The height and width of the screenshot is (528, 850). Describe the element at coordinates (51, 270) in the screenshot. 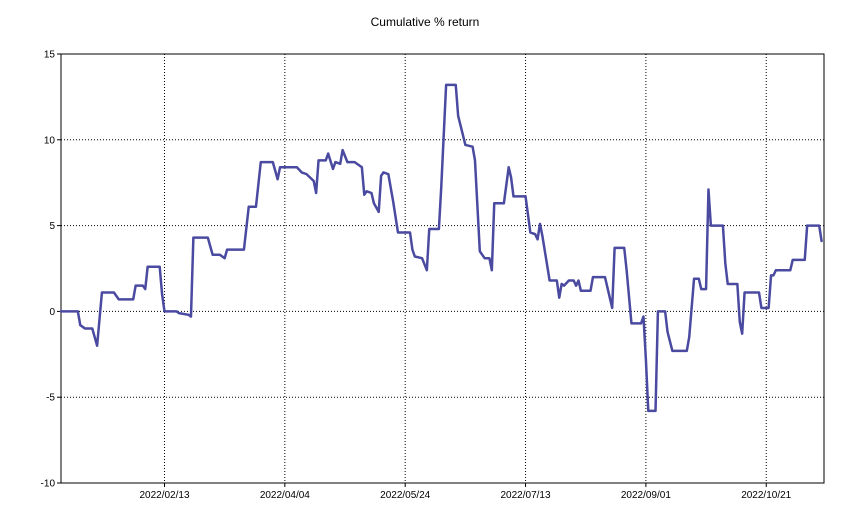

I see `y-axis: 15 10 5 0 -5 -10` at that location.